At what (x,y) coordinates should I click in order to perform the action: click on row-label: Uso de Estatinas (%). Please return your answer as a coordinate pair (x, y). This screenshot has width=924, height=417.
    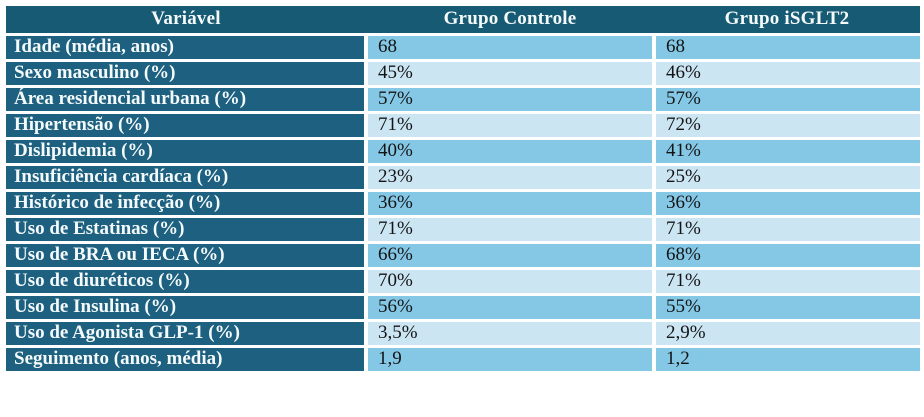
    Looking at the image, I should click on (187, 230).